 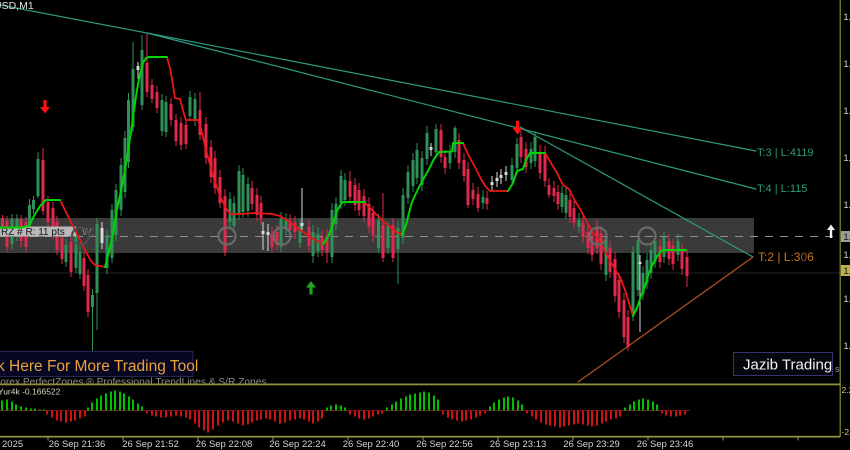 What do you see at coordinates (371, 444) in the screenshot?
I see `svg-text: 26 Sep 22:40` at bounding box center [371, 444].